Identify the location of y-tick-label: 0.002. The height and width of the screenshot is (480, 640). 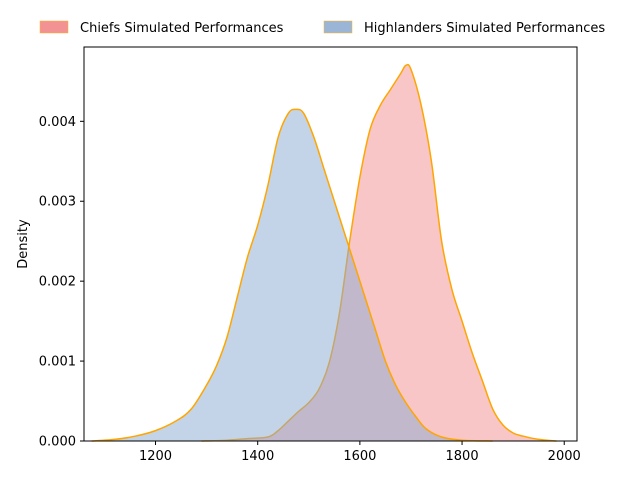
(57, 282).